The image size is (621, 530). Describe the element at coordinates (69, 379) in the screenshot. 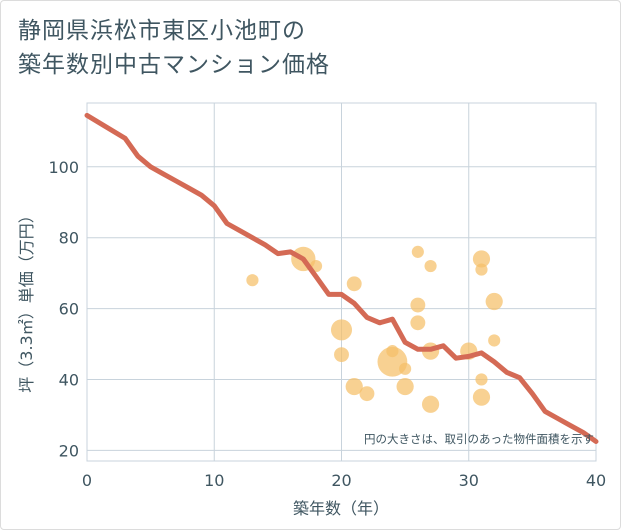

I see `y-tick-label: 40` at that location.